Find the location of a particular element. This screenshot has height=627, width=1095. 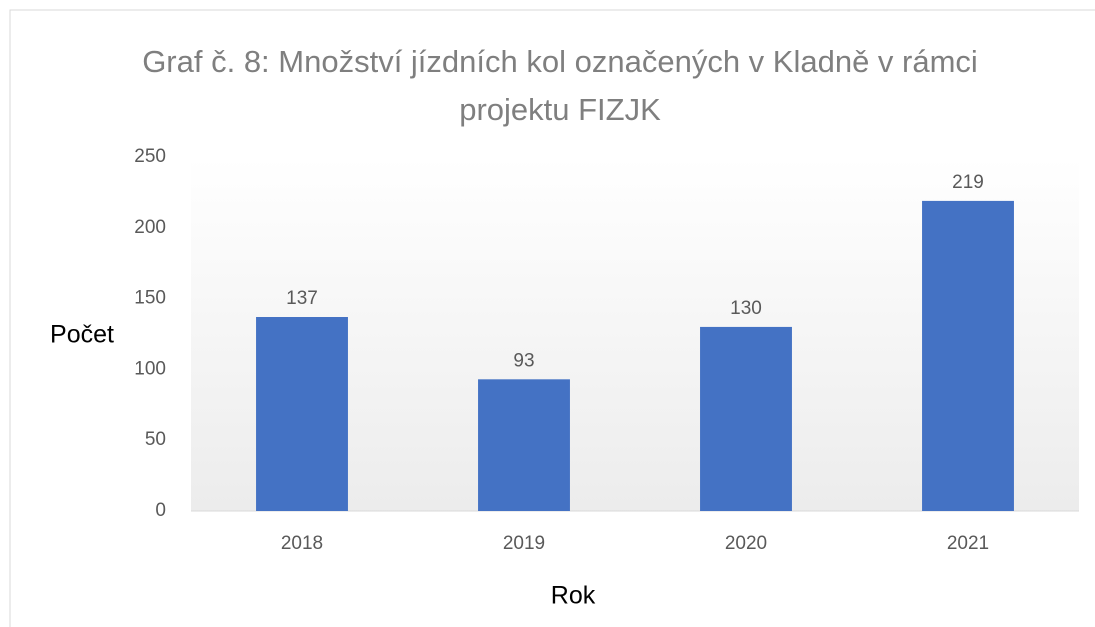

x-axis-label: Rok is located at coordinates (573, 596).